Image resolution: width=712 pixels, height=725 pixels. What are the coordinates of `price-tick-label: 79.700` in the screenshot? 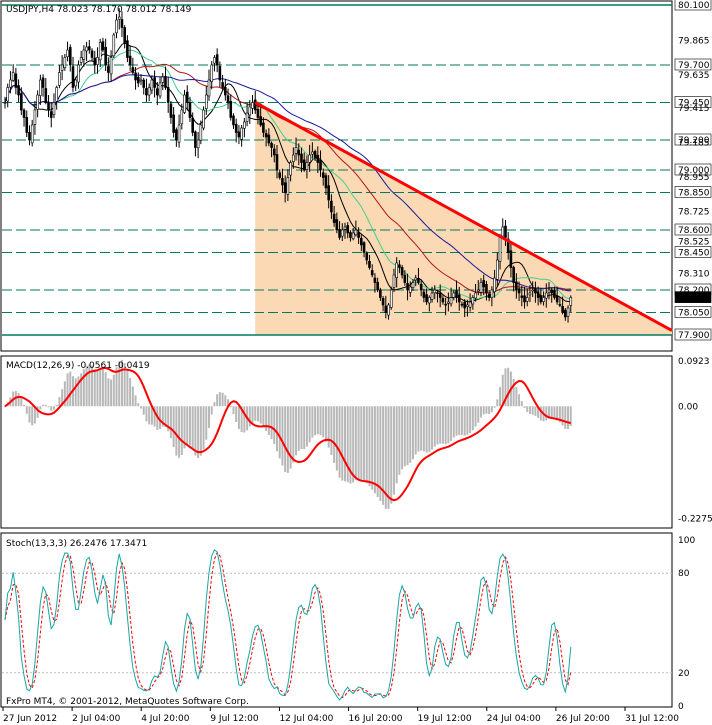 It's located at (694, 66).